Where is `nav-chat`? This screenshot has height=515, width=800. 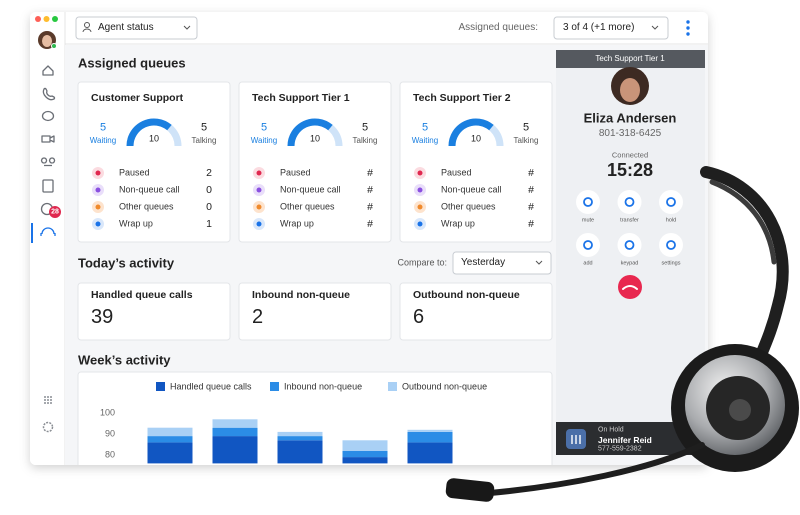
nav-chat is located at coordinates (48, 116).